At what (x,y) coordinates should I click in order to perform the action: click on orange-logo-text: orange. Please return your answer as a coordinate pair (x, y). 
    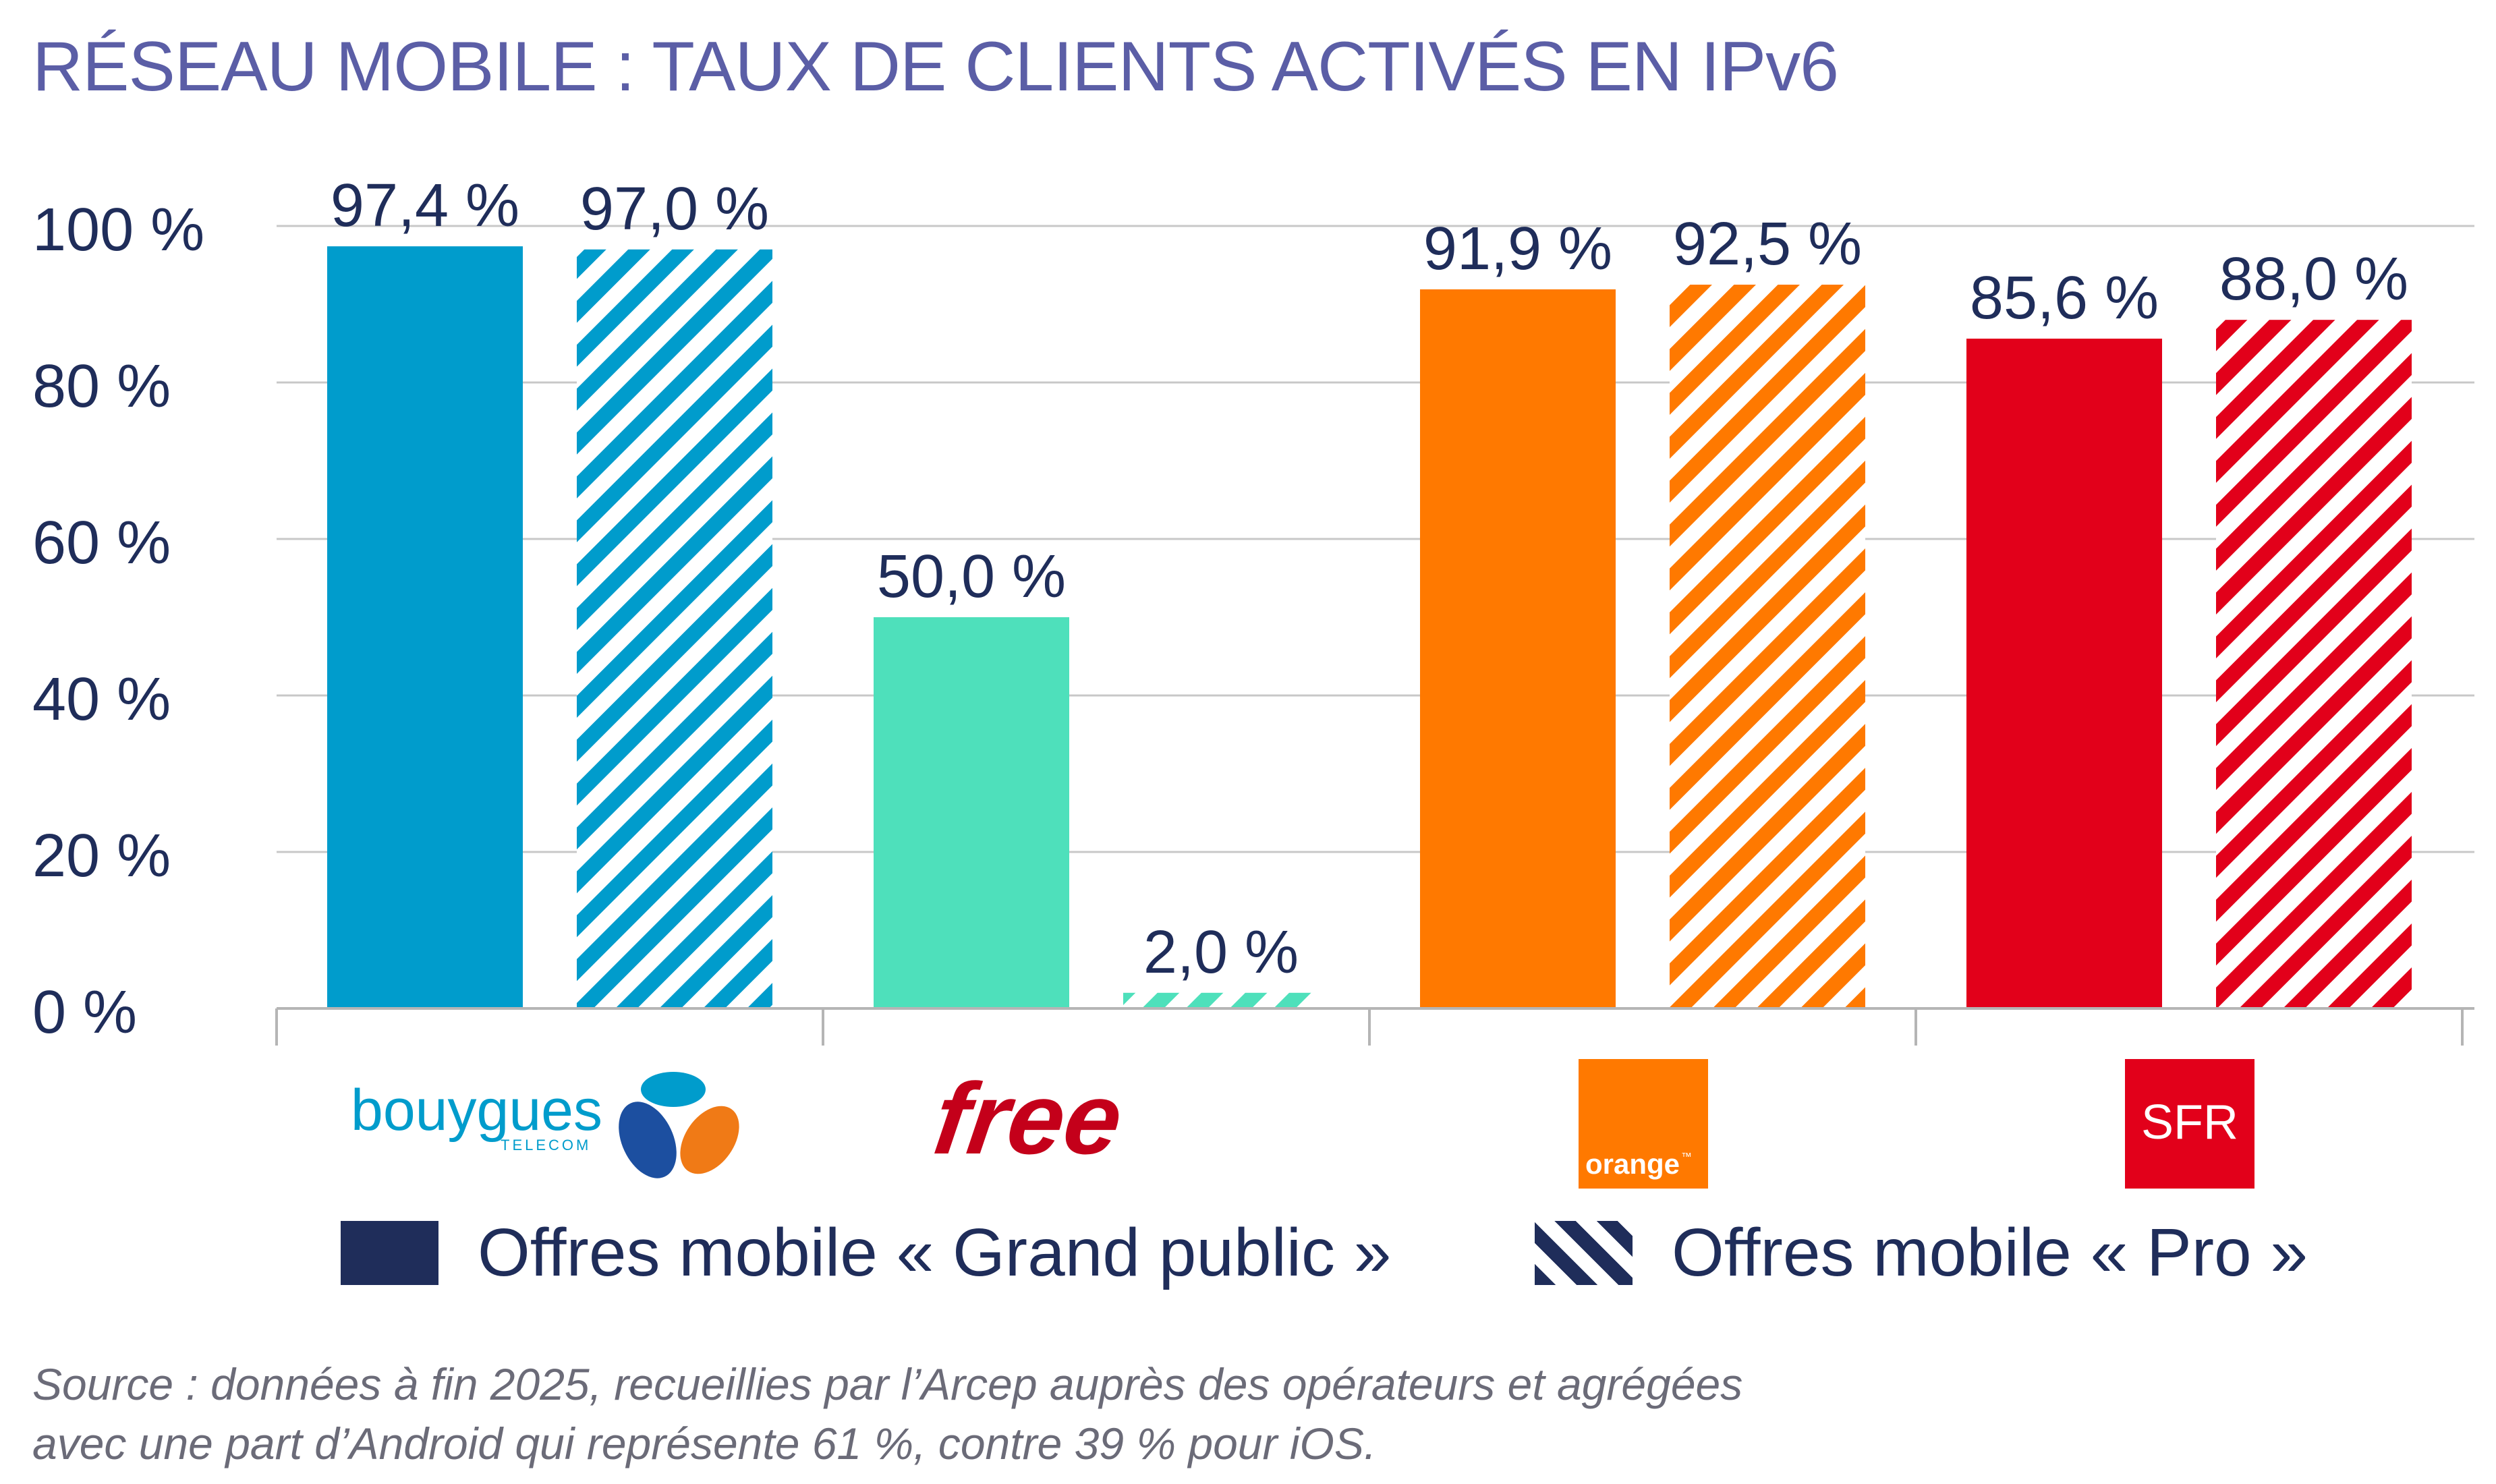
    Looking at the image, I should click on (1632, 1164).